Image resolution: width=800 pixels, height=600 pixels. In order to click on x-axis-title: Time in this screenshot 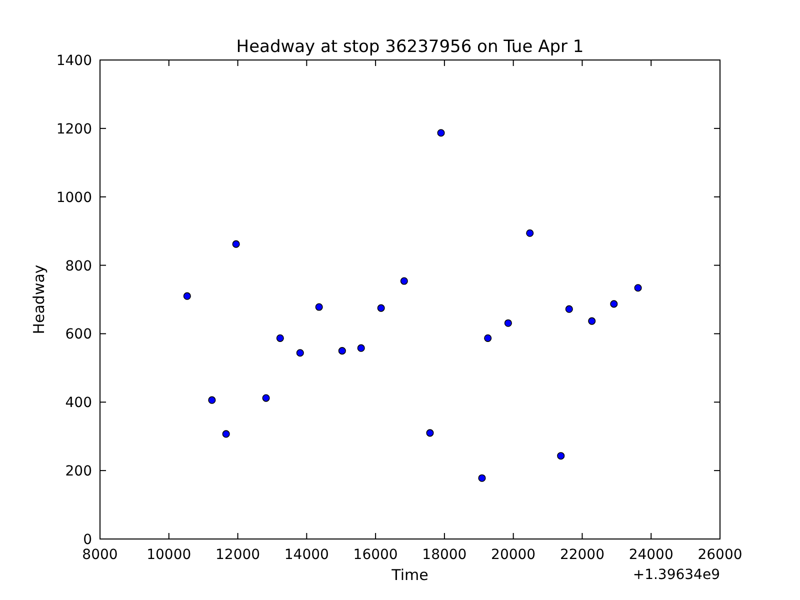, I will do `click(409, 575)`.